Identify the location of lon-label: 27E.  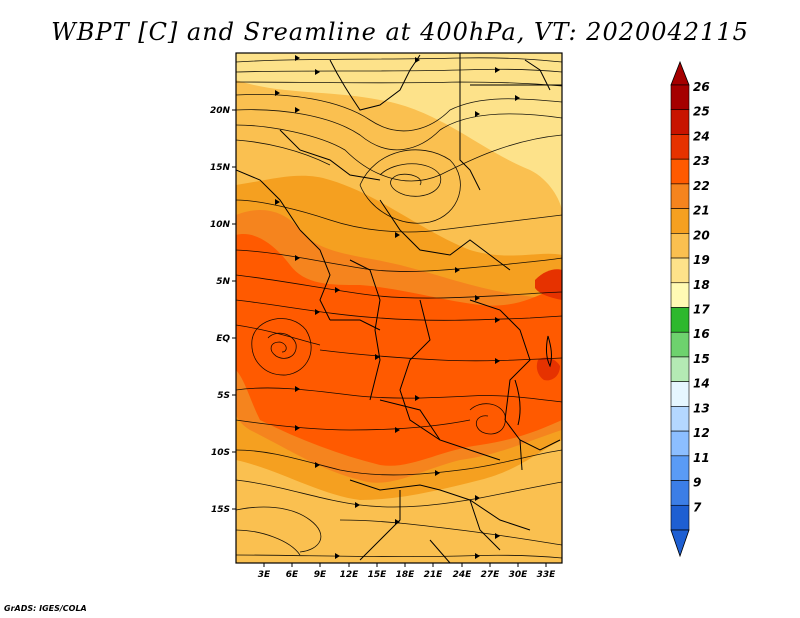
(491, 575).